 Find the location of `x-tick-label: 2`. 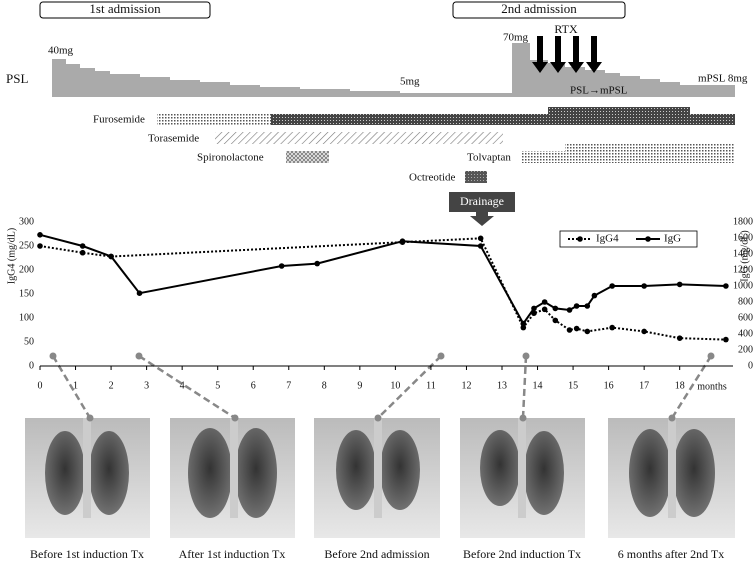

x-tick-label: 2 is located at coordinates (111, 385).